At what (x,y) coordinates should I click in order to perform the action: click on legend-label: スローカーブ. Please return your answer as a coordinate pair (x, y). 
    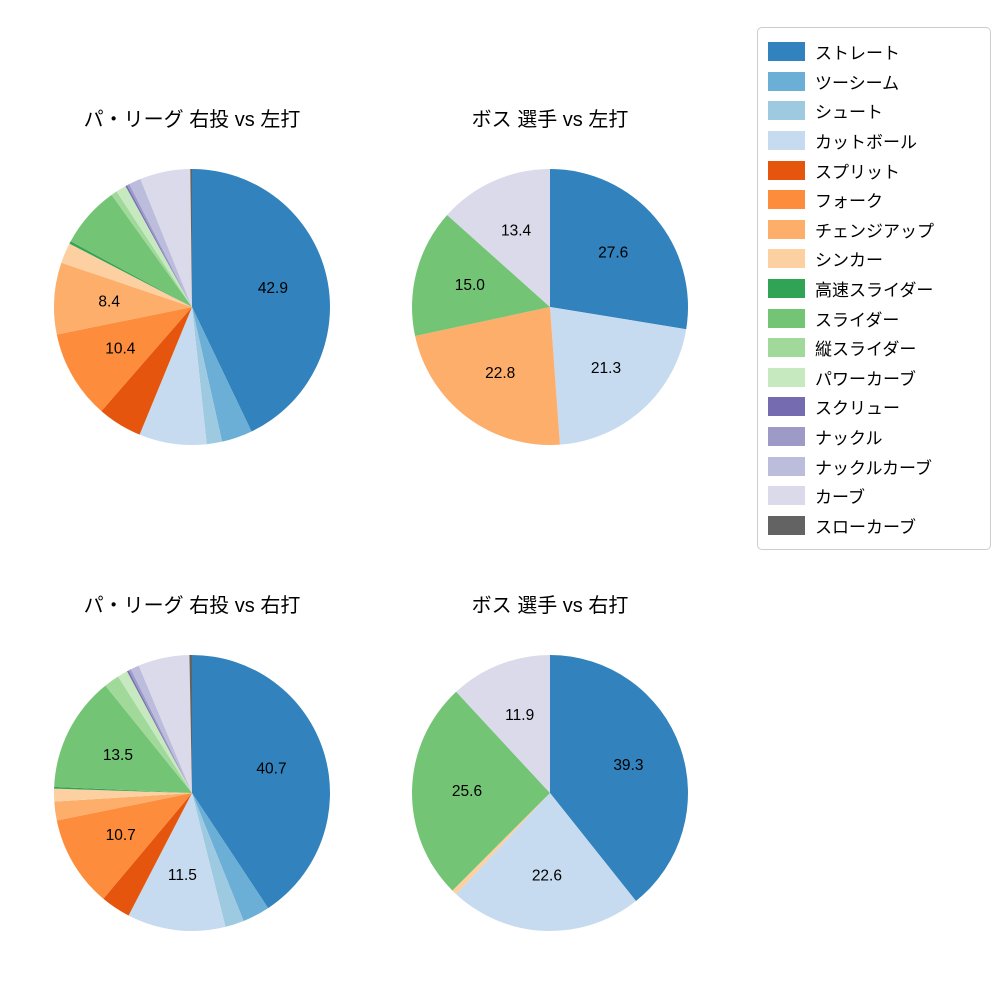
    Looking at the image, I should click on (865, 527).